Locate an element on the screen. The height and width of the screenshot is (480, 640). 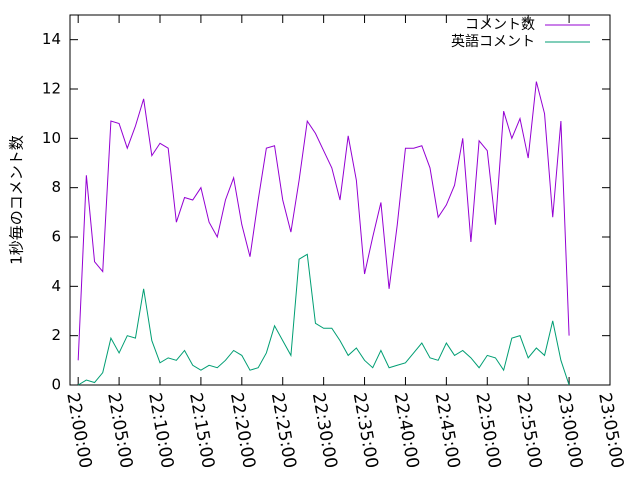
x-tick-label: 22:15:00 is located at coordinates (201, 430).